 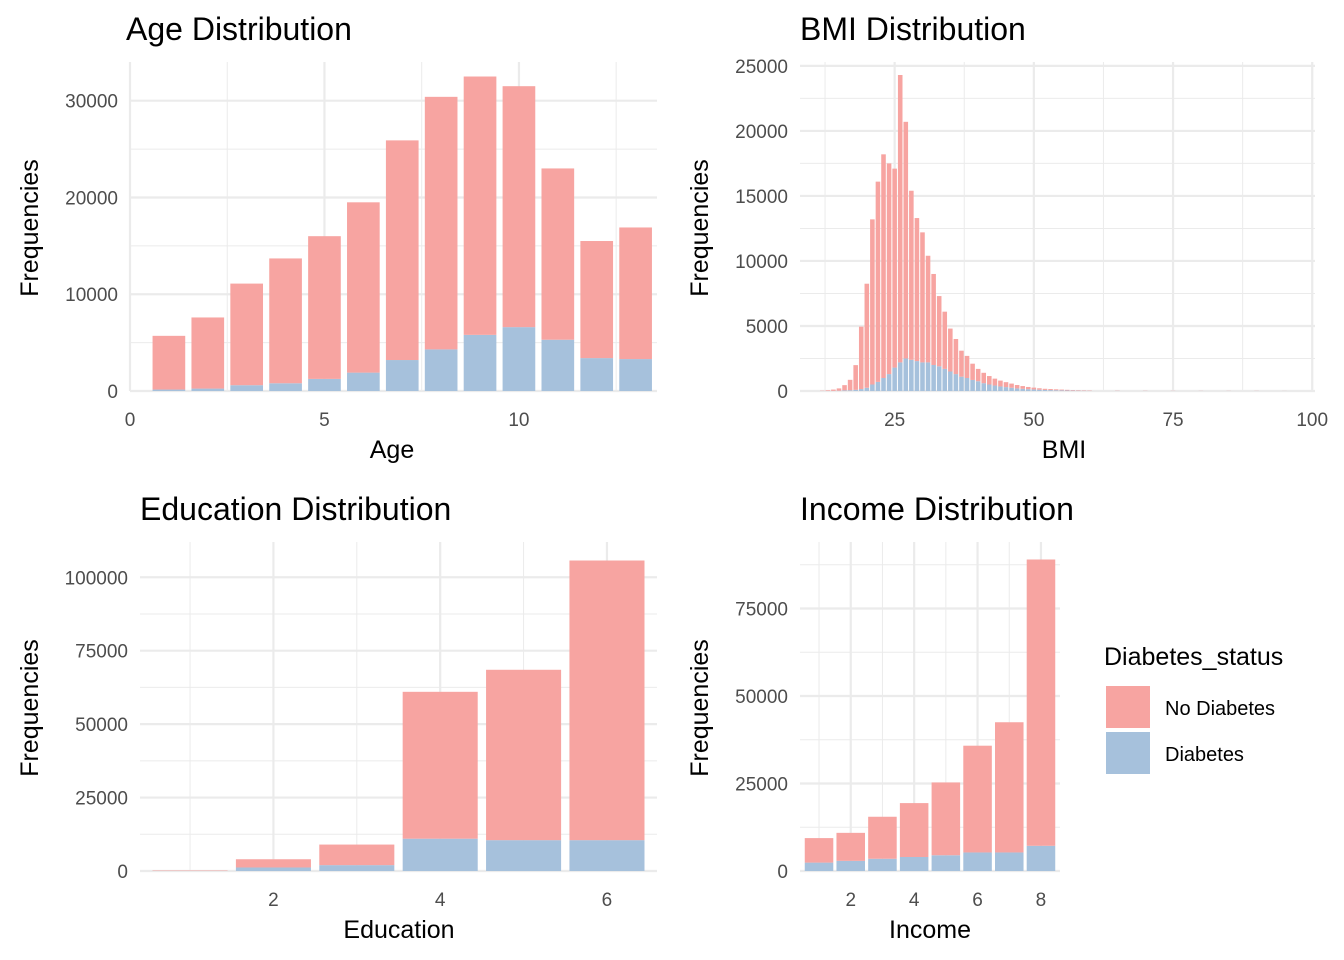 What do you see at coordinates (1204, 755) in the screenshot?
I see `legend-label-diabetes: Diabetes` at bounding box center [1204, 755].